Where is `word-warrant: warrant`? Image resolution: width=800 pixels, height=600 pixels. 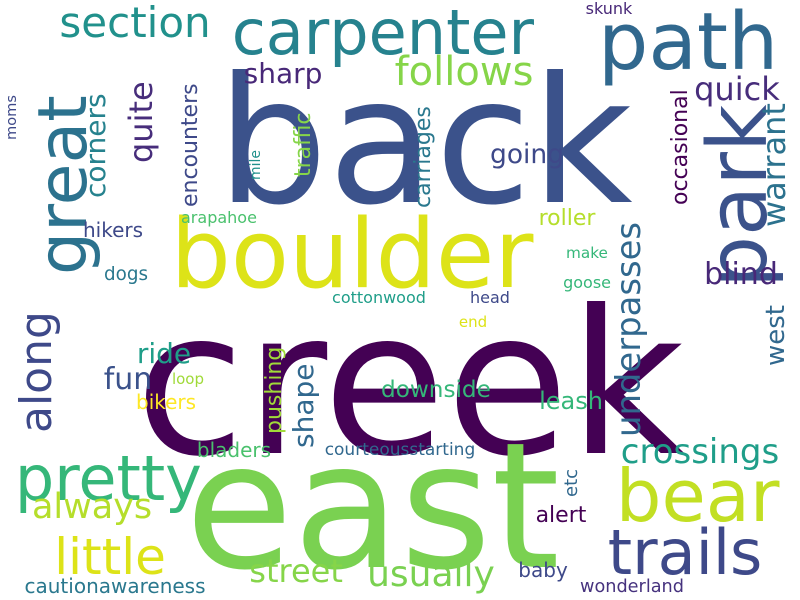 word-warrant: warrant is located at coordinates (774, 164).